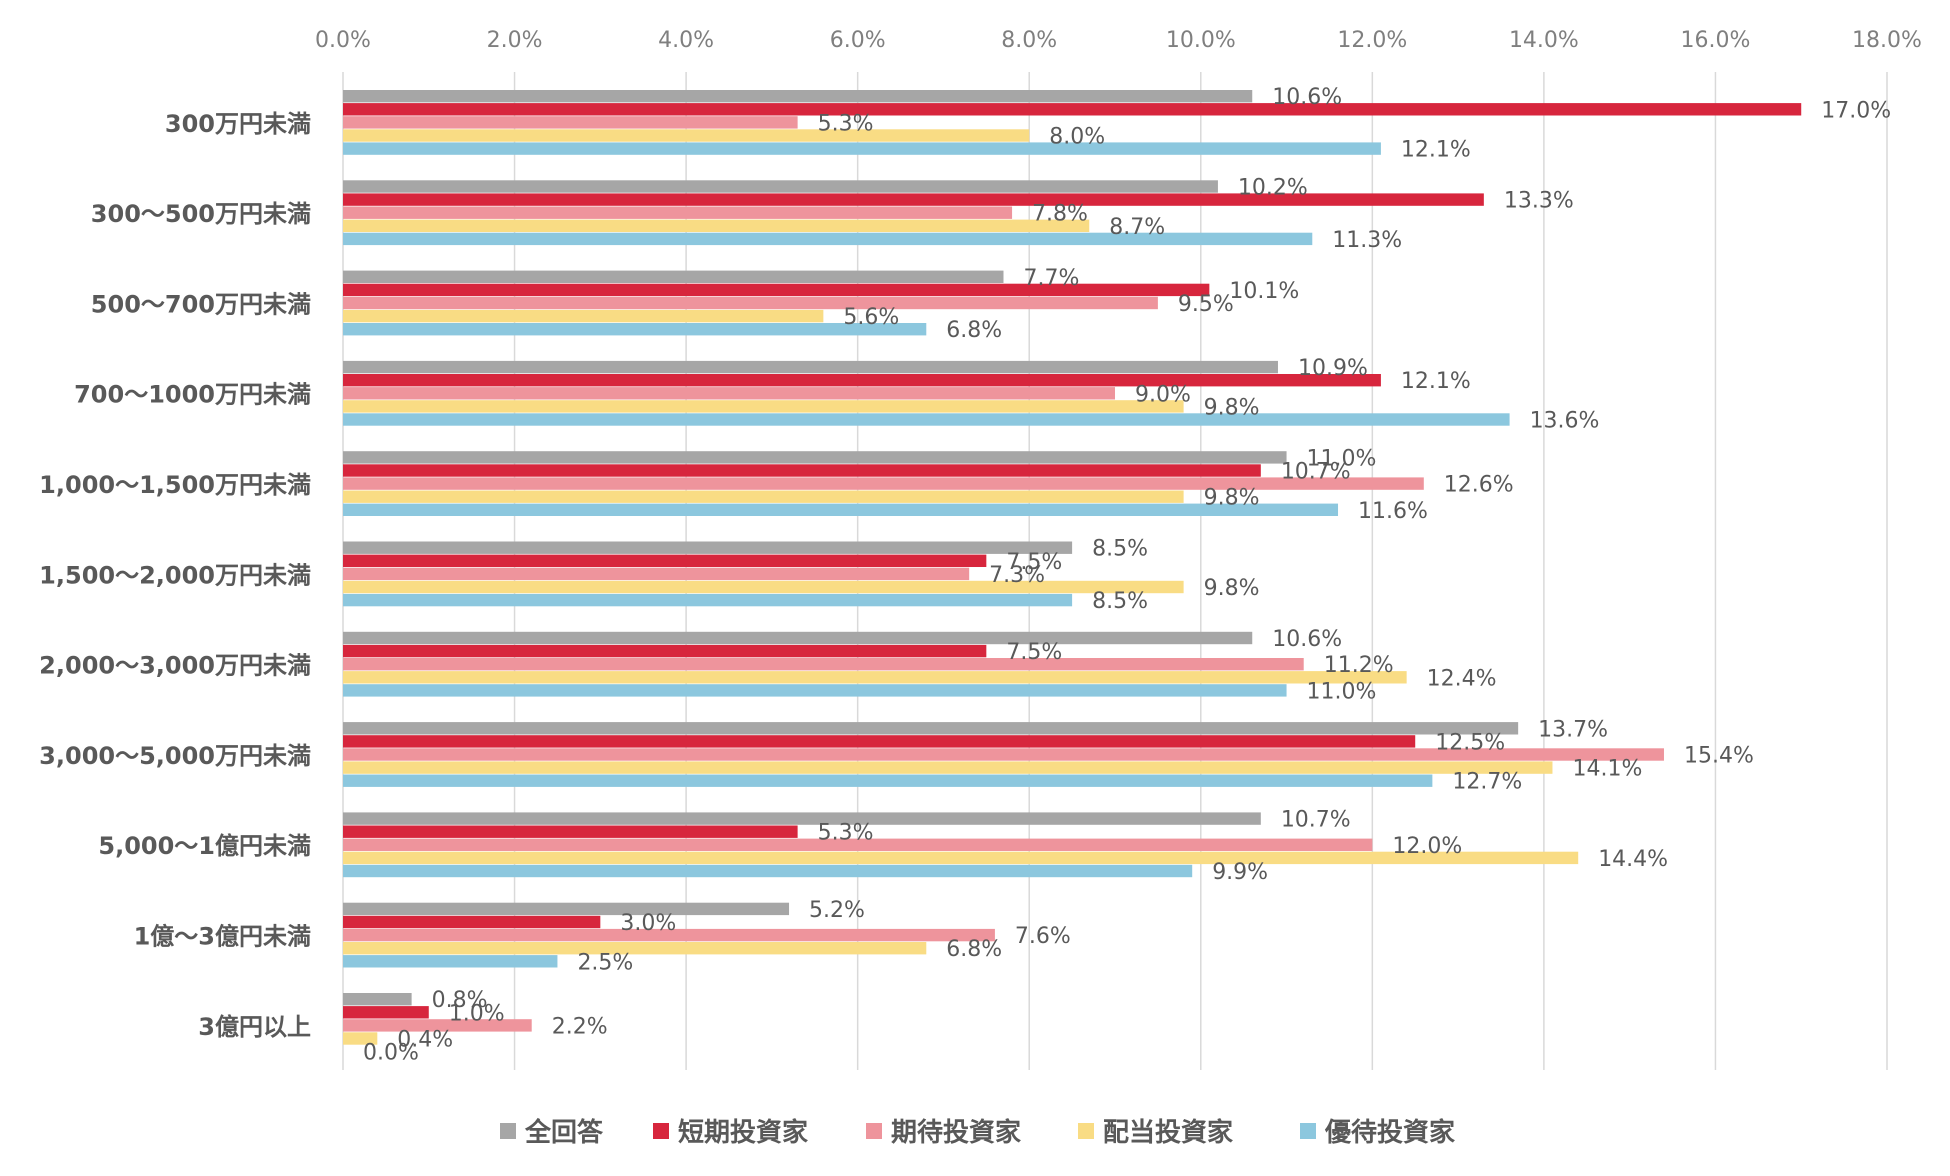 Image resolution: width=1950 pixels, height=1176 pixels. What do you see at coordinates (254, 1027) in the screenshot?
I see `category-label: 3億円以上` at bounding box center [254, 1027].